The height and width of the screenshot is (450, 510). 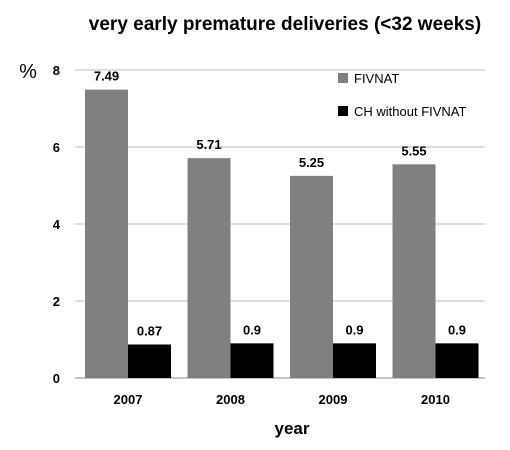 What do you see at coordinates (230, 399) in the screenshot?
I see `x-tick-label: 2008` at bounding box center [230, 399].